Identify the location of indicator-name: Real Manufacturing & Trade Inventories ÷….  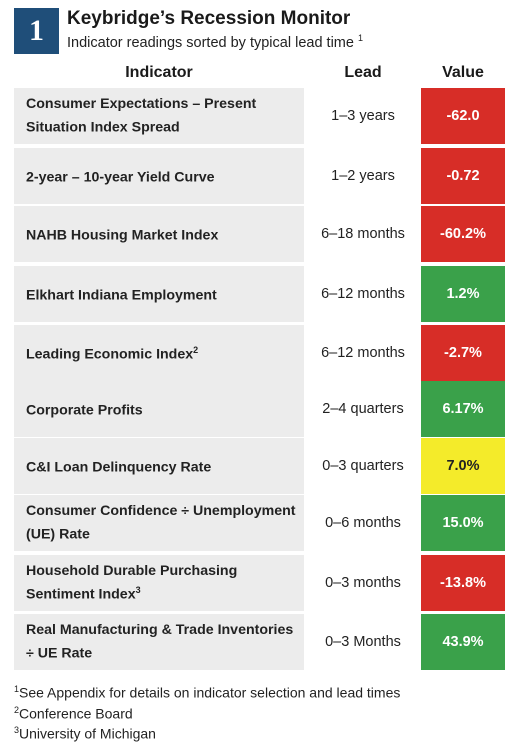
(159, 642).